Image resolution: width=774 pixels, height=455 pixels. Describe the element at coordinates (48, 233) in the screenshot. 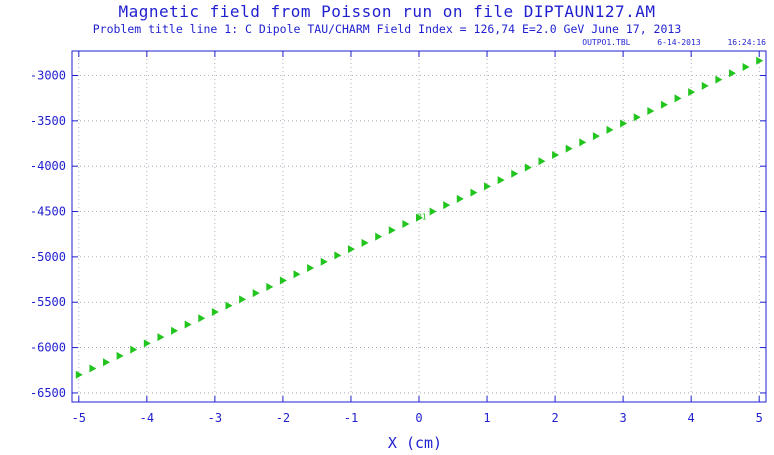

I see `y-tick-labels: -6500 -6000 -5500 -5000 -4500 -4000 -3500 -3000` at that location.